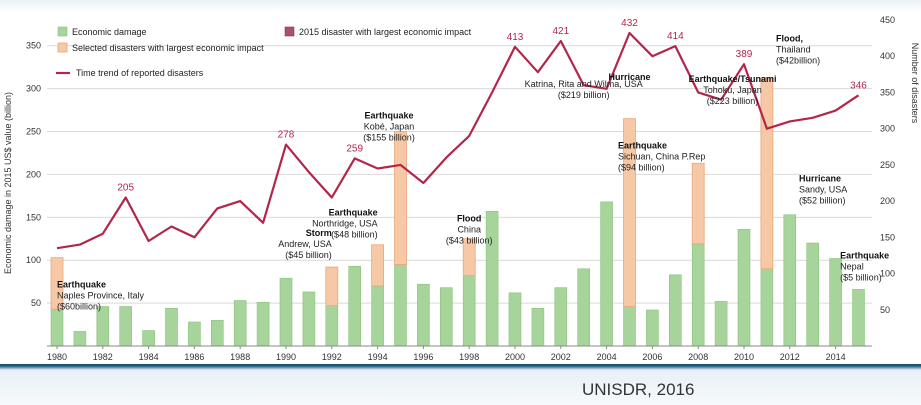 This screenshot has height=405, width=921. I want to click on x-tick-label: 1986, so click(194, 357).